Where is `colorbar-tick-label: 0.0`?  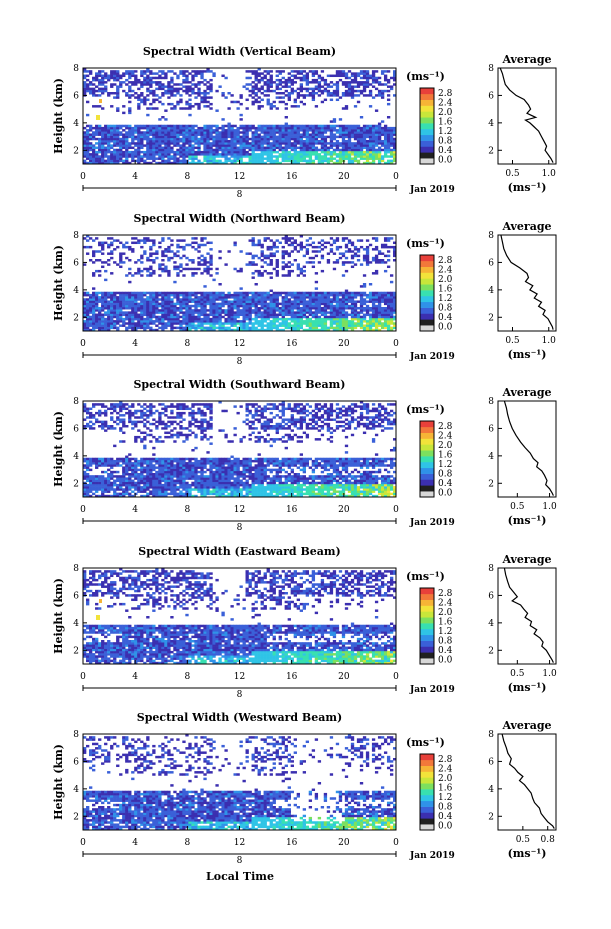 colorbar-tick-label: 0.0 is located at coordinates (445, 327).